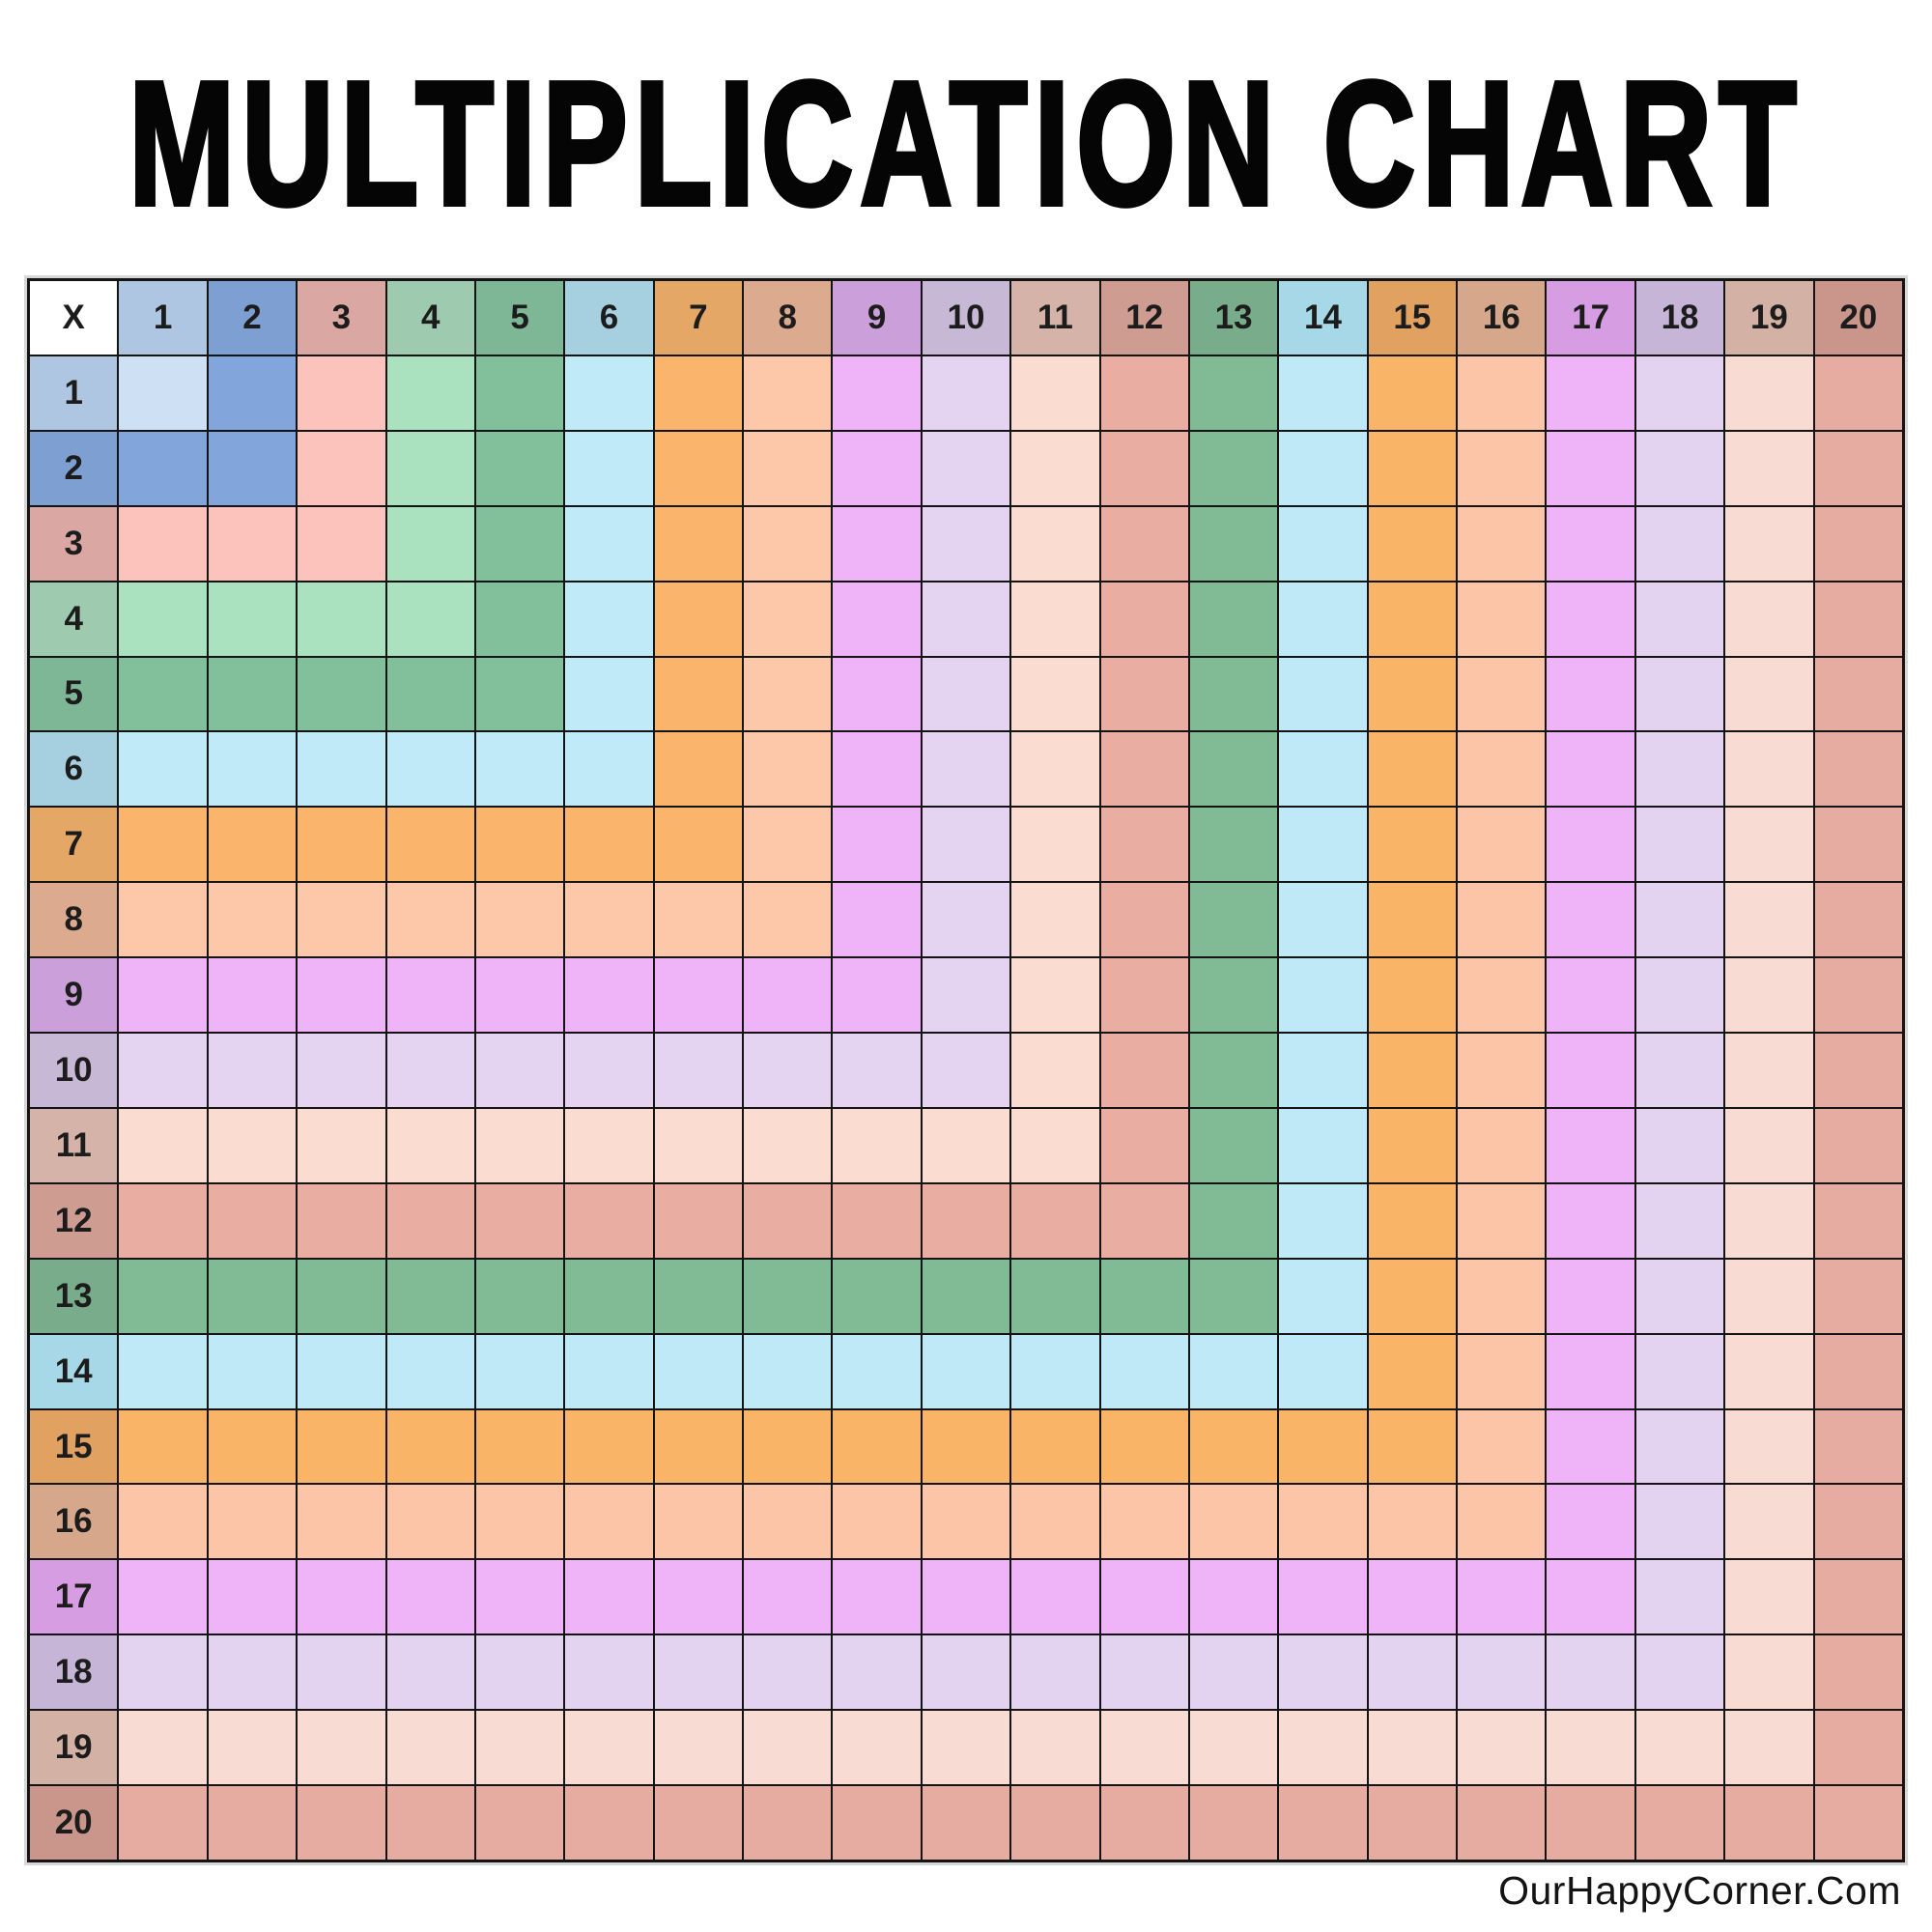  I want to click on row-header-14: 14, so click(74, 1371).